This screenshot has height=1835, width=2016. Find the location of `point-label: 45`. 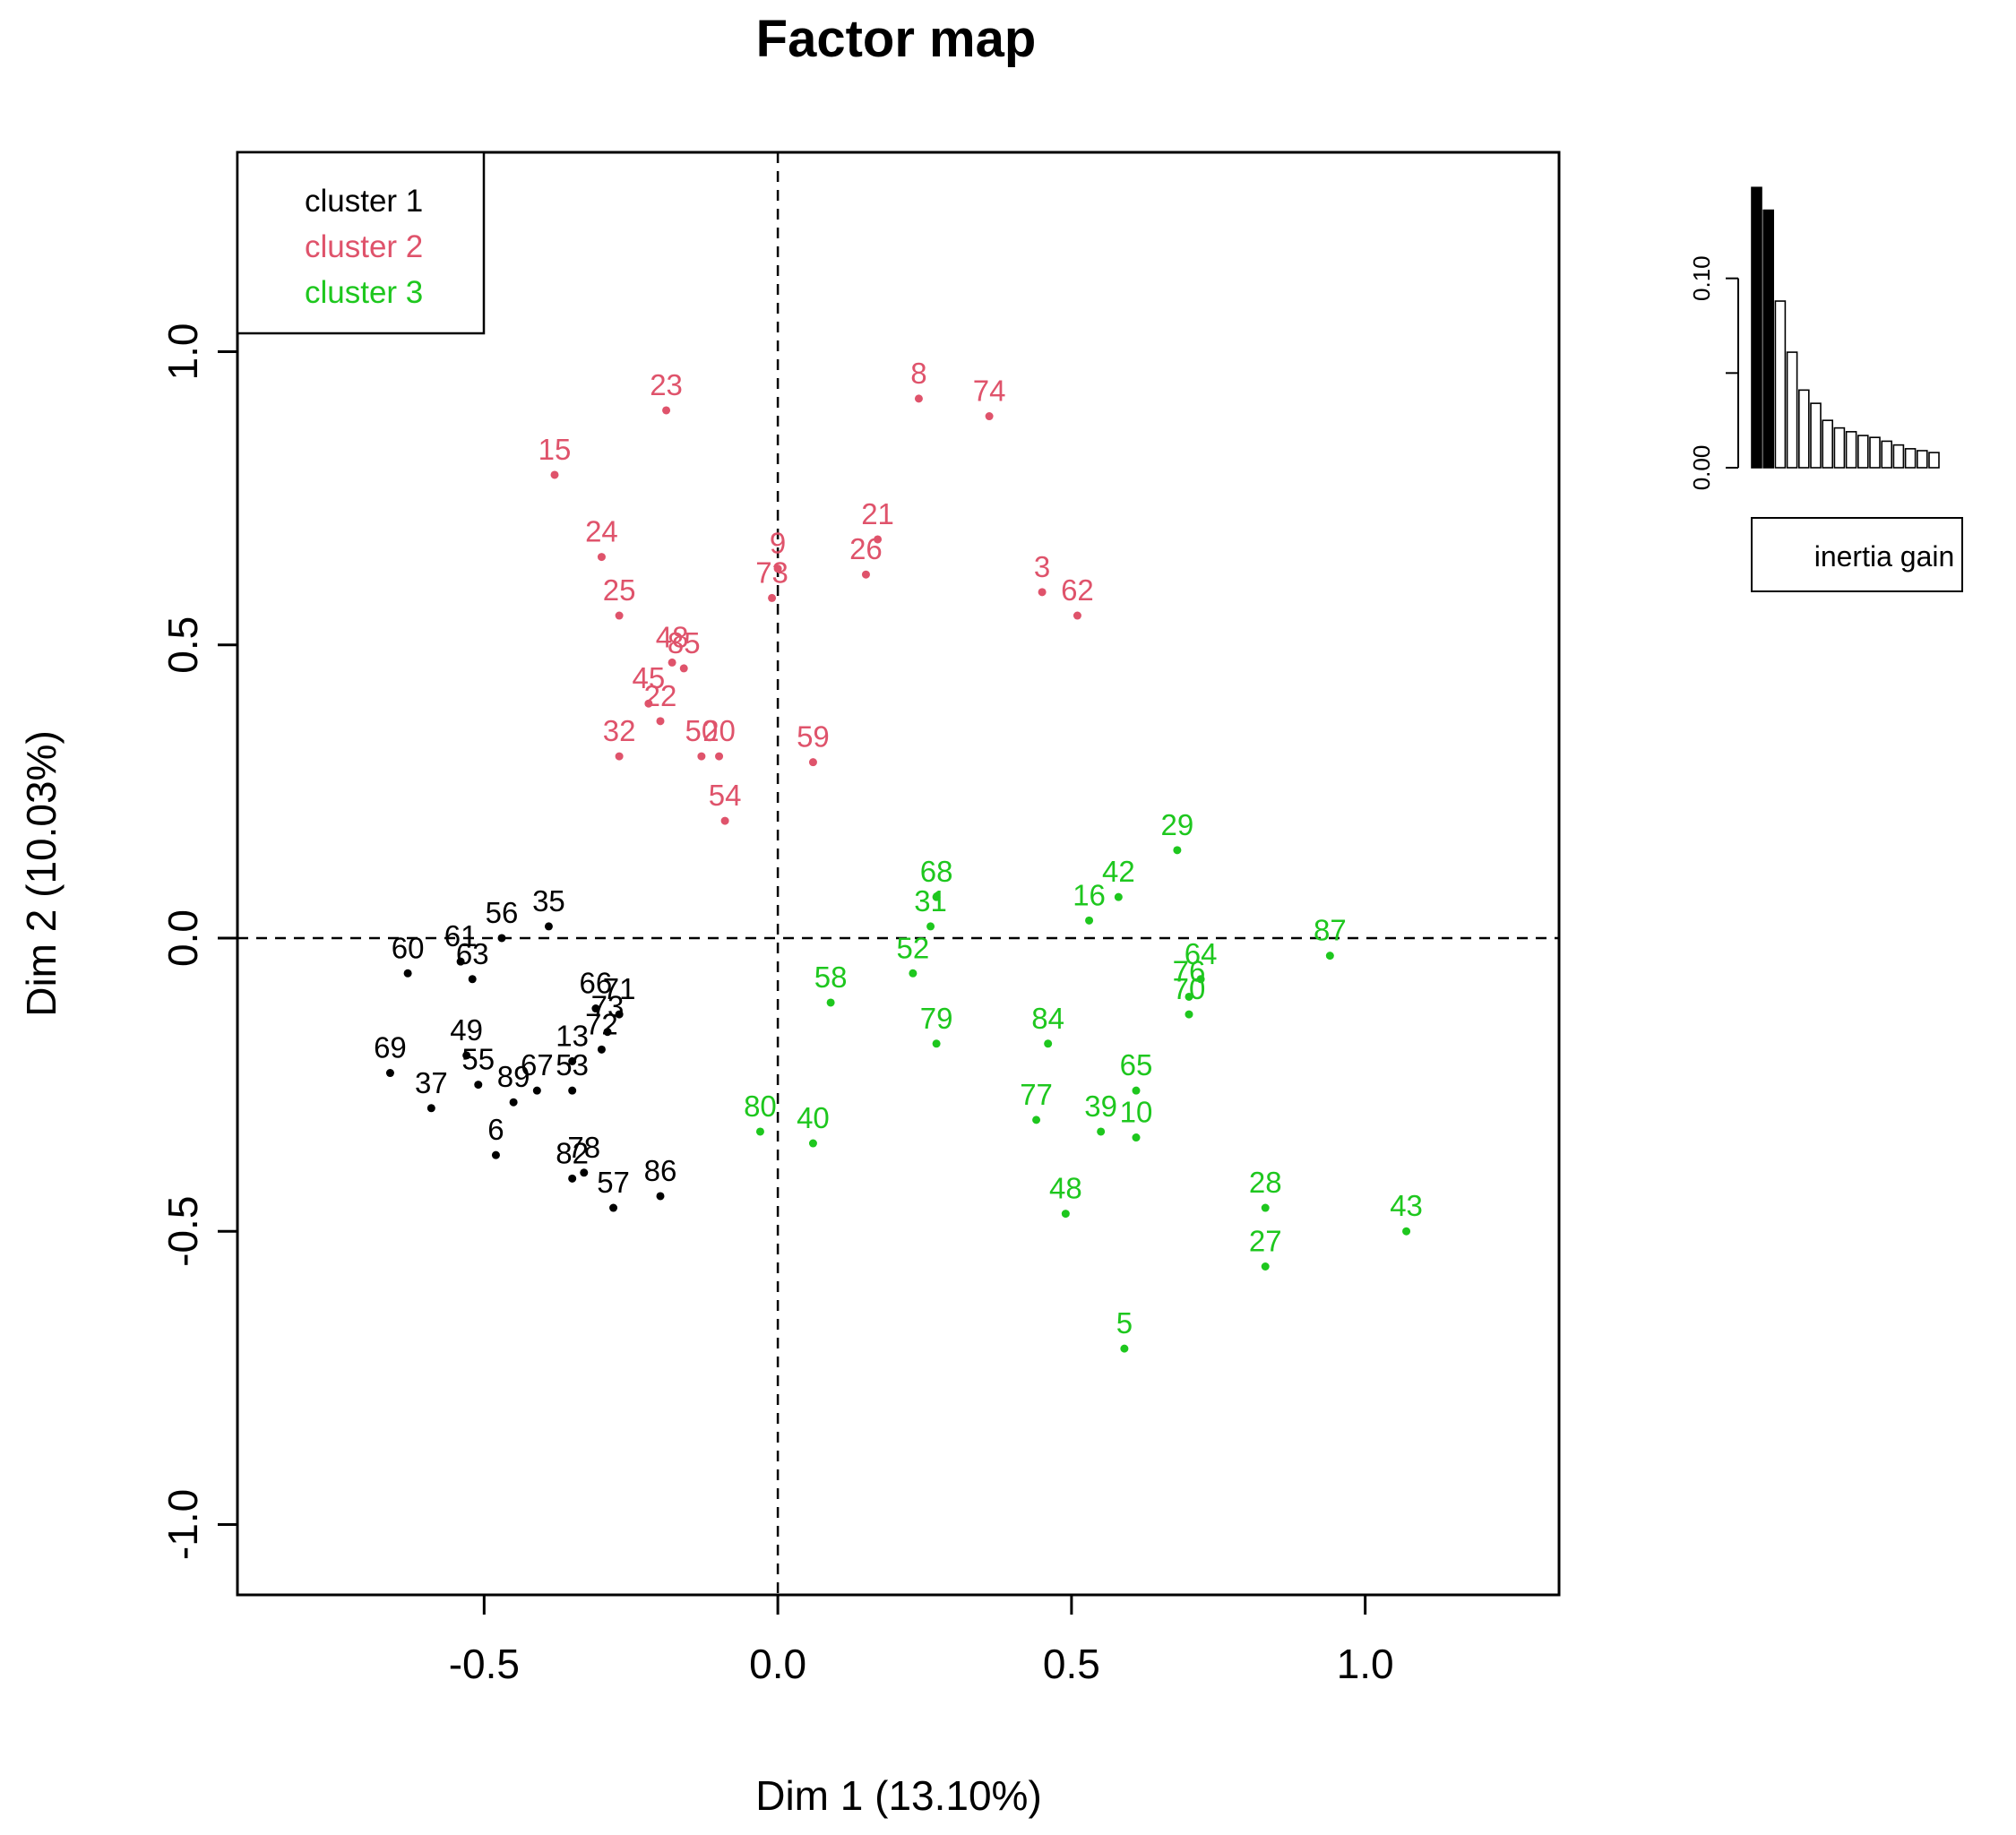

point-label: 45 is located at coordinates (649, 677).